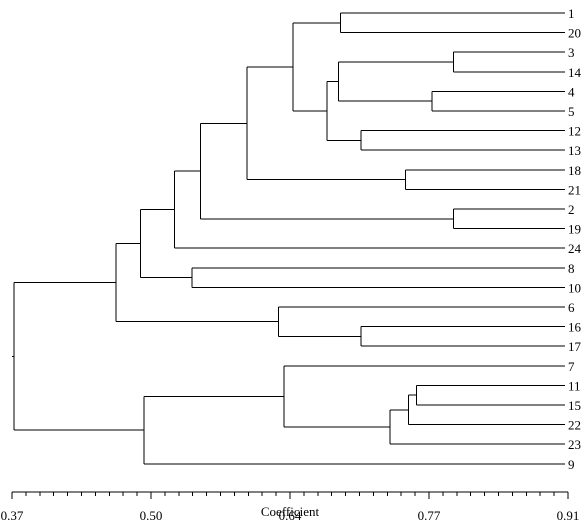 Image resolution: width=588 pixels, height=523 pixels. I want to click on leaf-label-3: 3, so click(571, 52).